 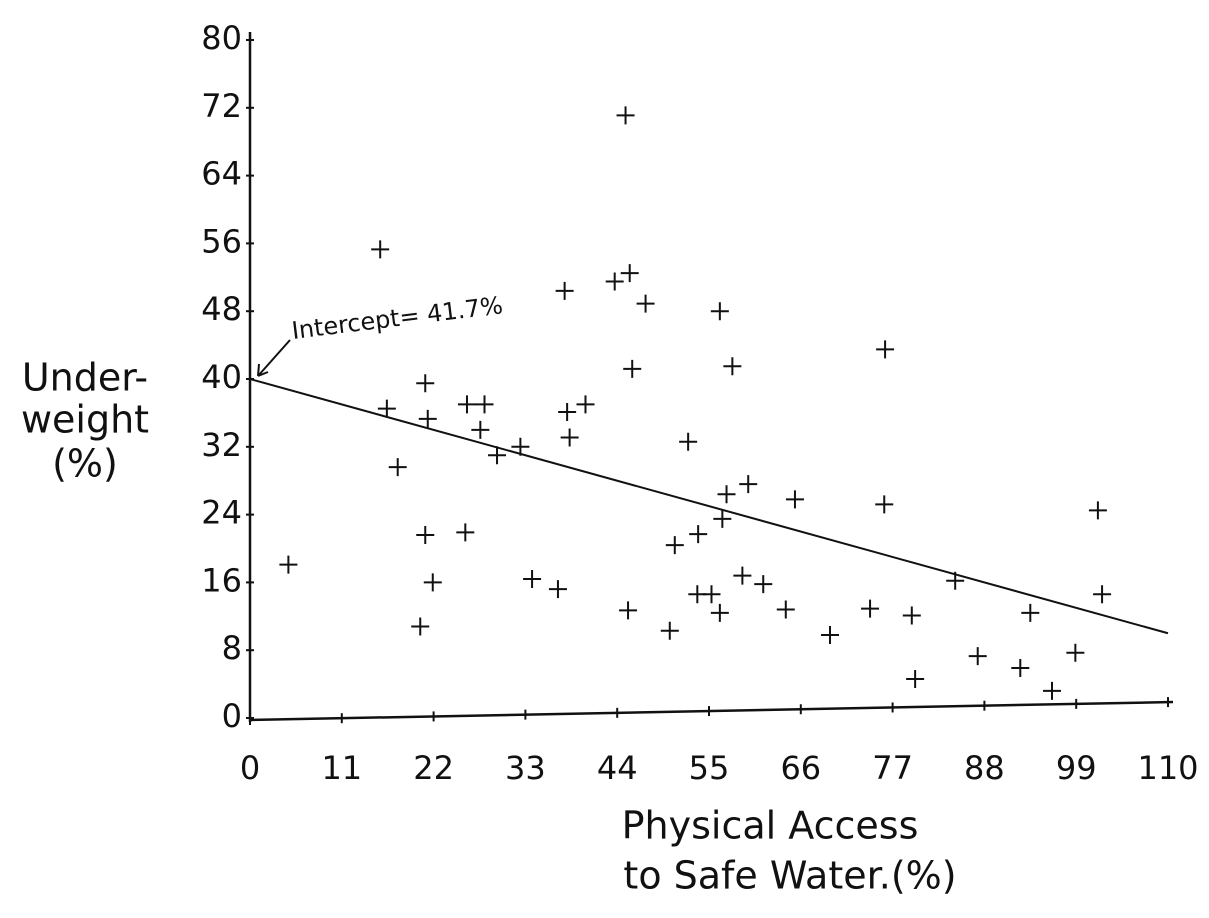 I want to click on y-tick-label: 32, so click(x=221, y=445).